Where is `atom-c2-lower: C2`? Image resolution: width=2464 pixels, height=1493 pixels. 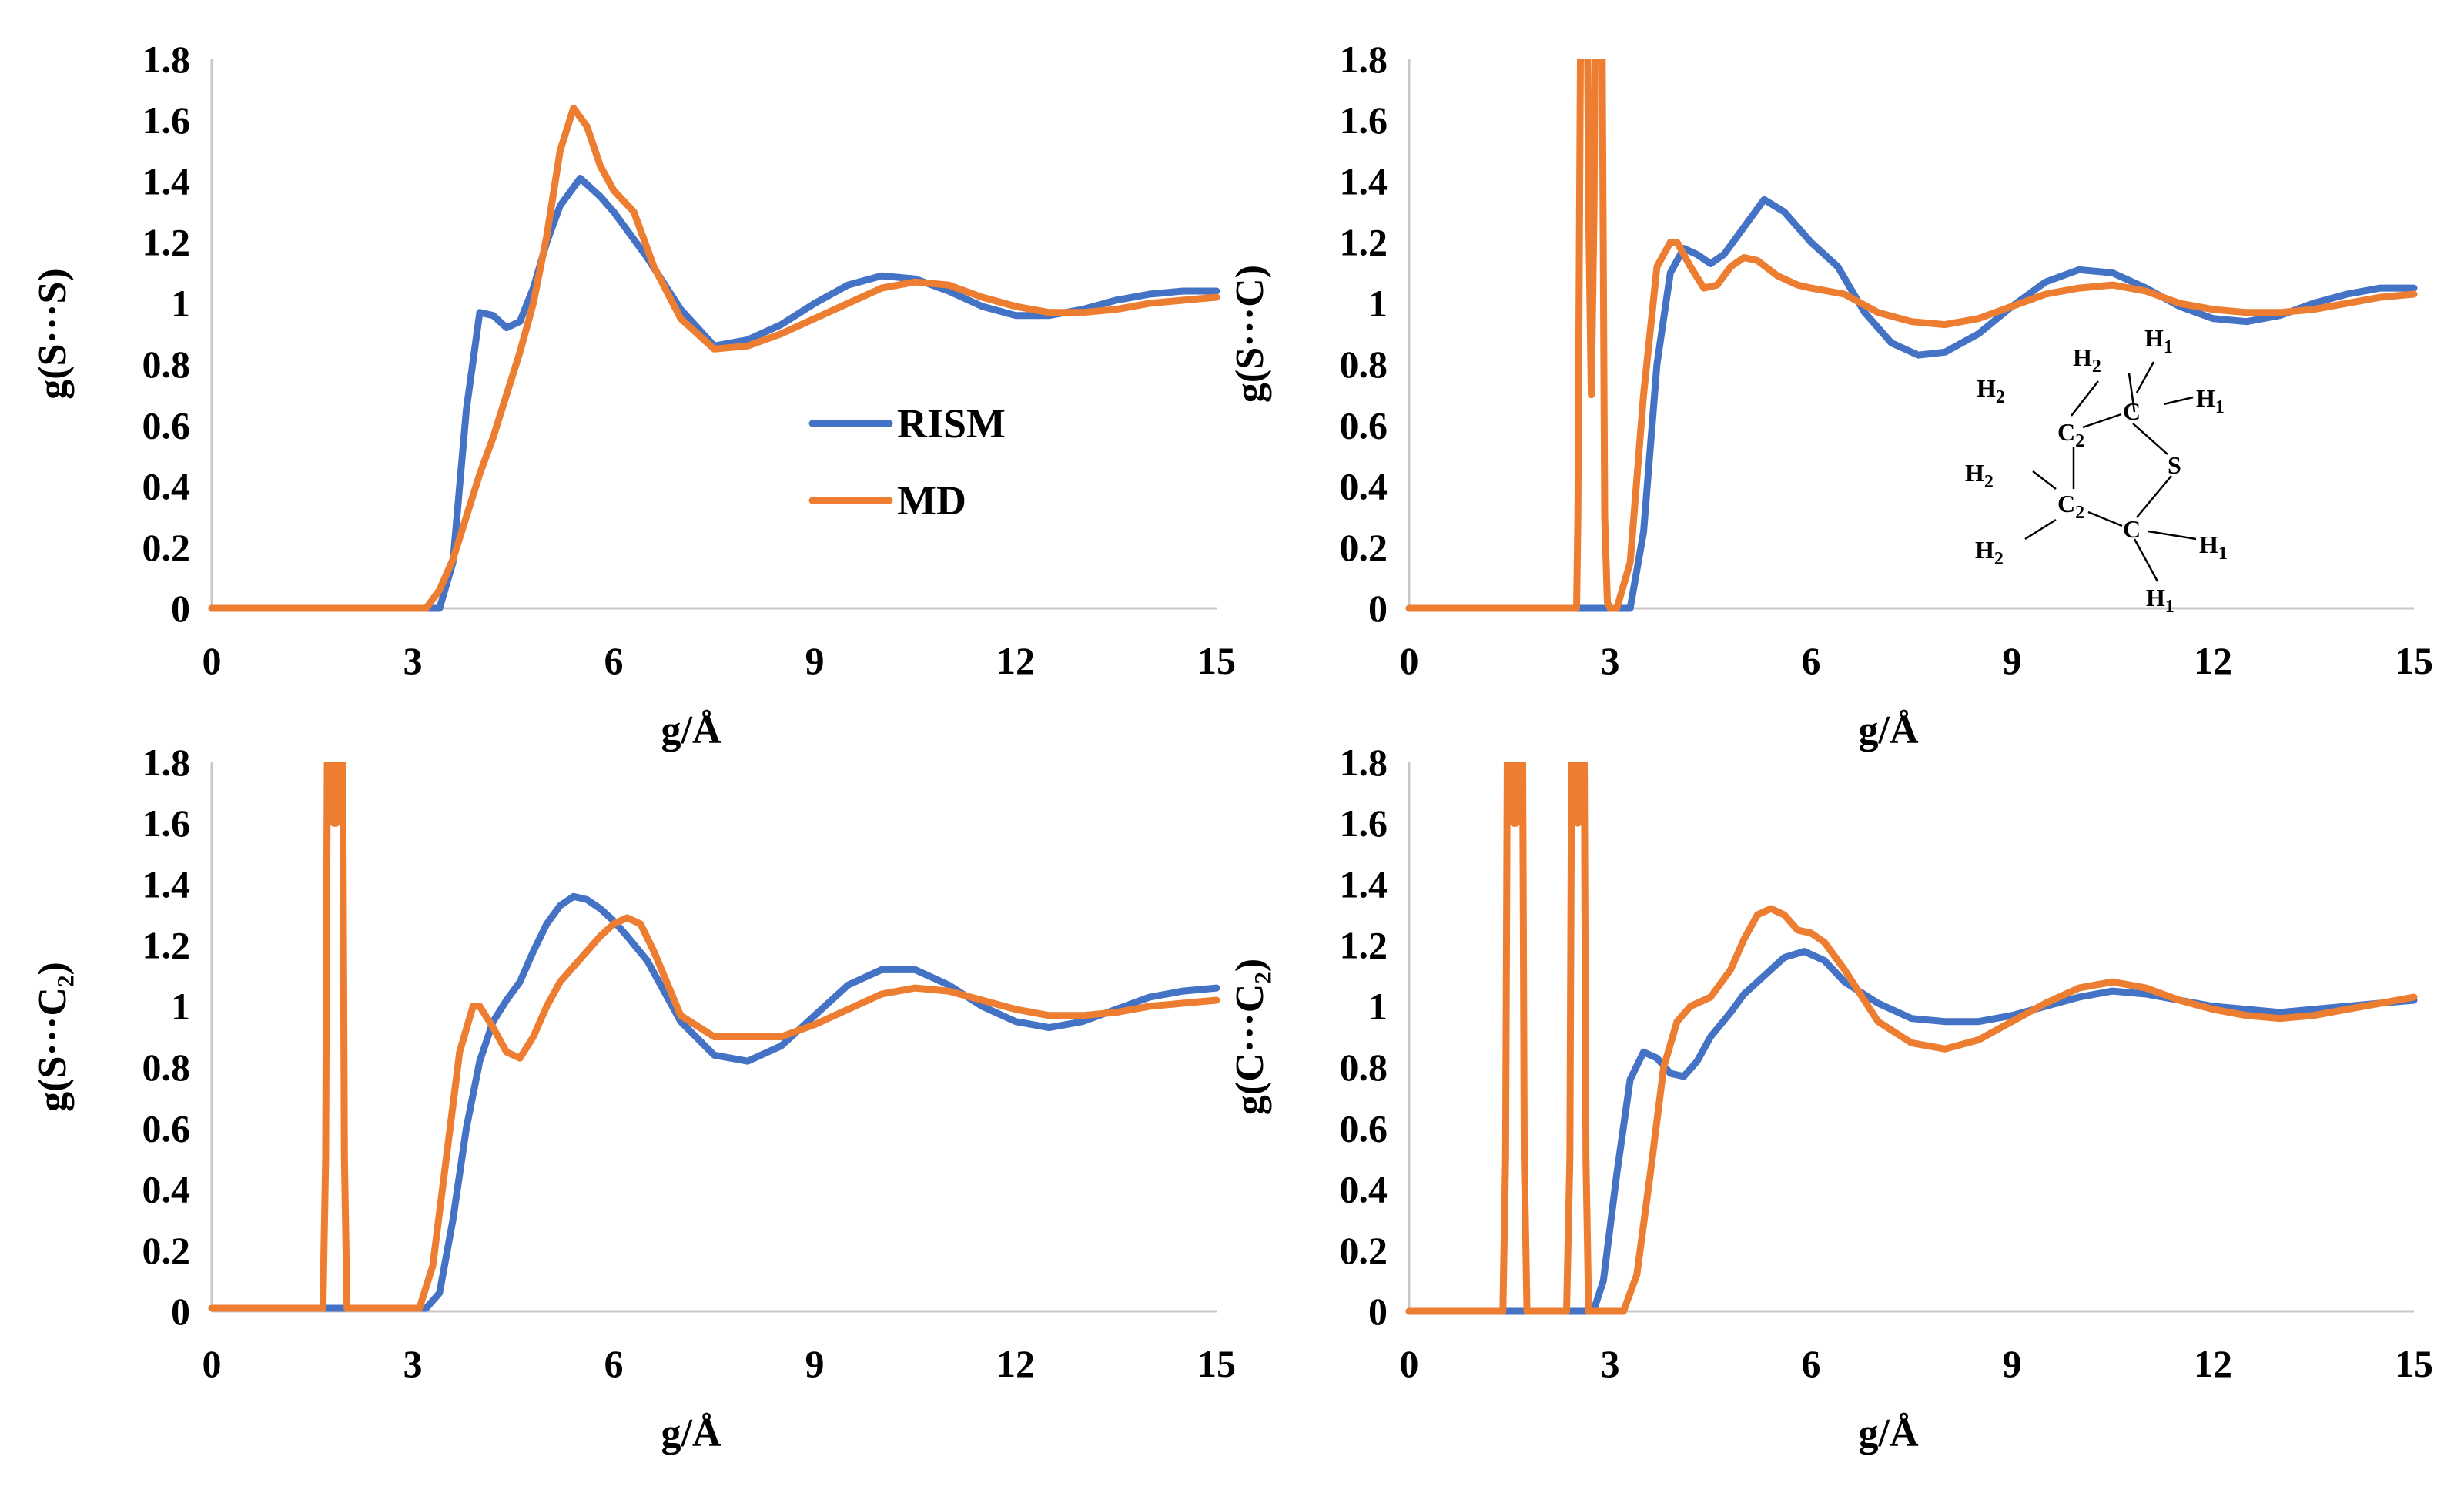 atom-c2-lower: C2 is located at coordinates (2070, 506).